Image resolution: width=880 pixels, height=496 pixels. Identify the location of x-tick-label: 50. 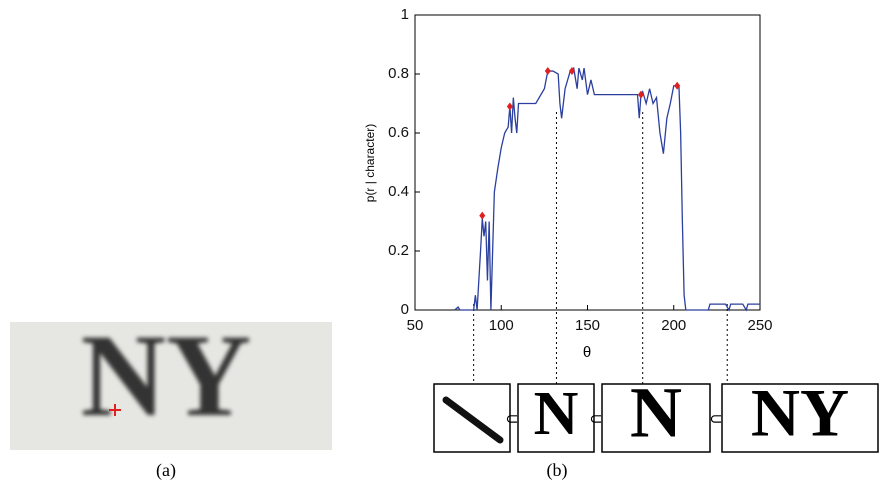
(415, 325).